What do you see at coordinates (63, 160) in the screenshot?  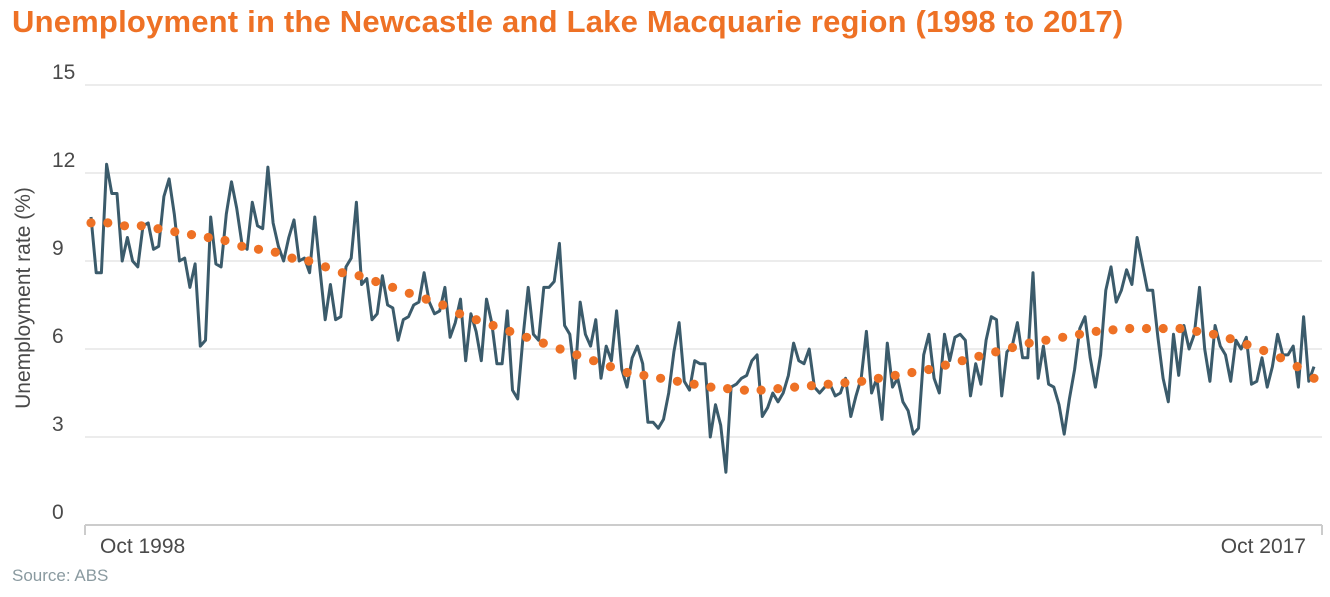 I see `y-tick-label: 12` at bounding box center [63, 160].